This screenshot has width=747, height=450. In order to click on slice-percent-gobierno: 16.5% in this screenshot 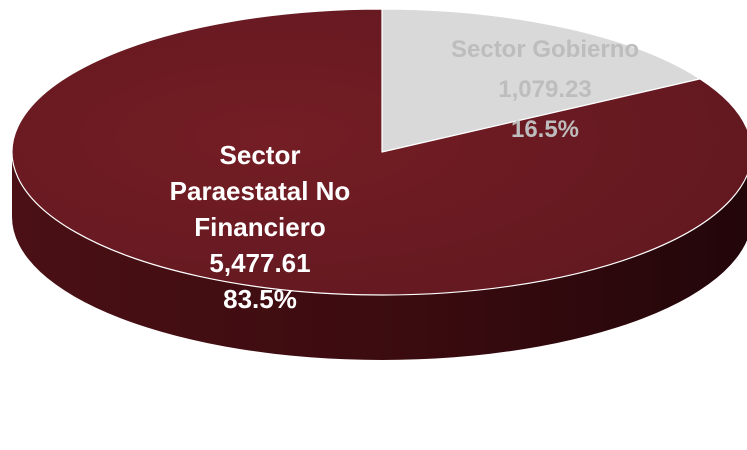, I will do `click(545, 129)`.